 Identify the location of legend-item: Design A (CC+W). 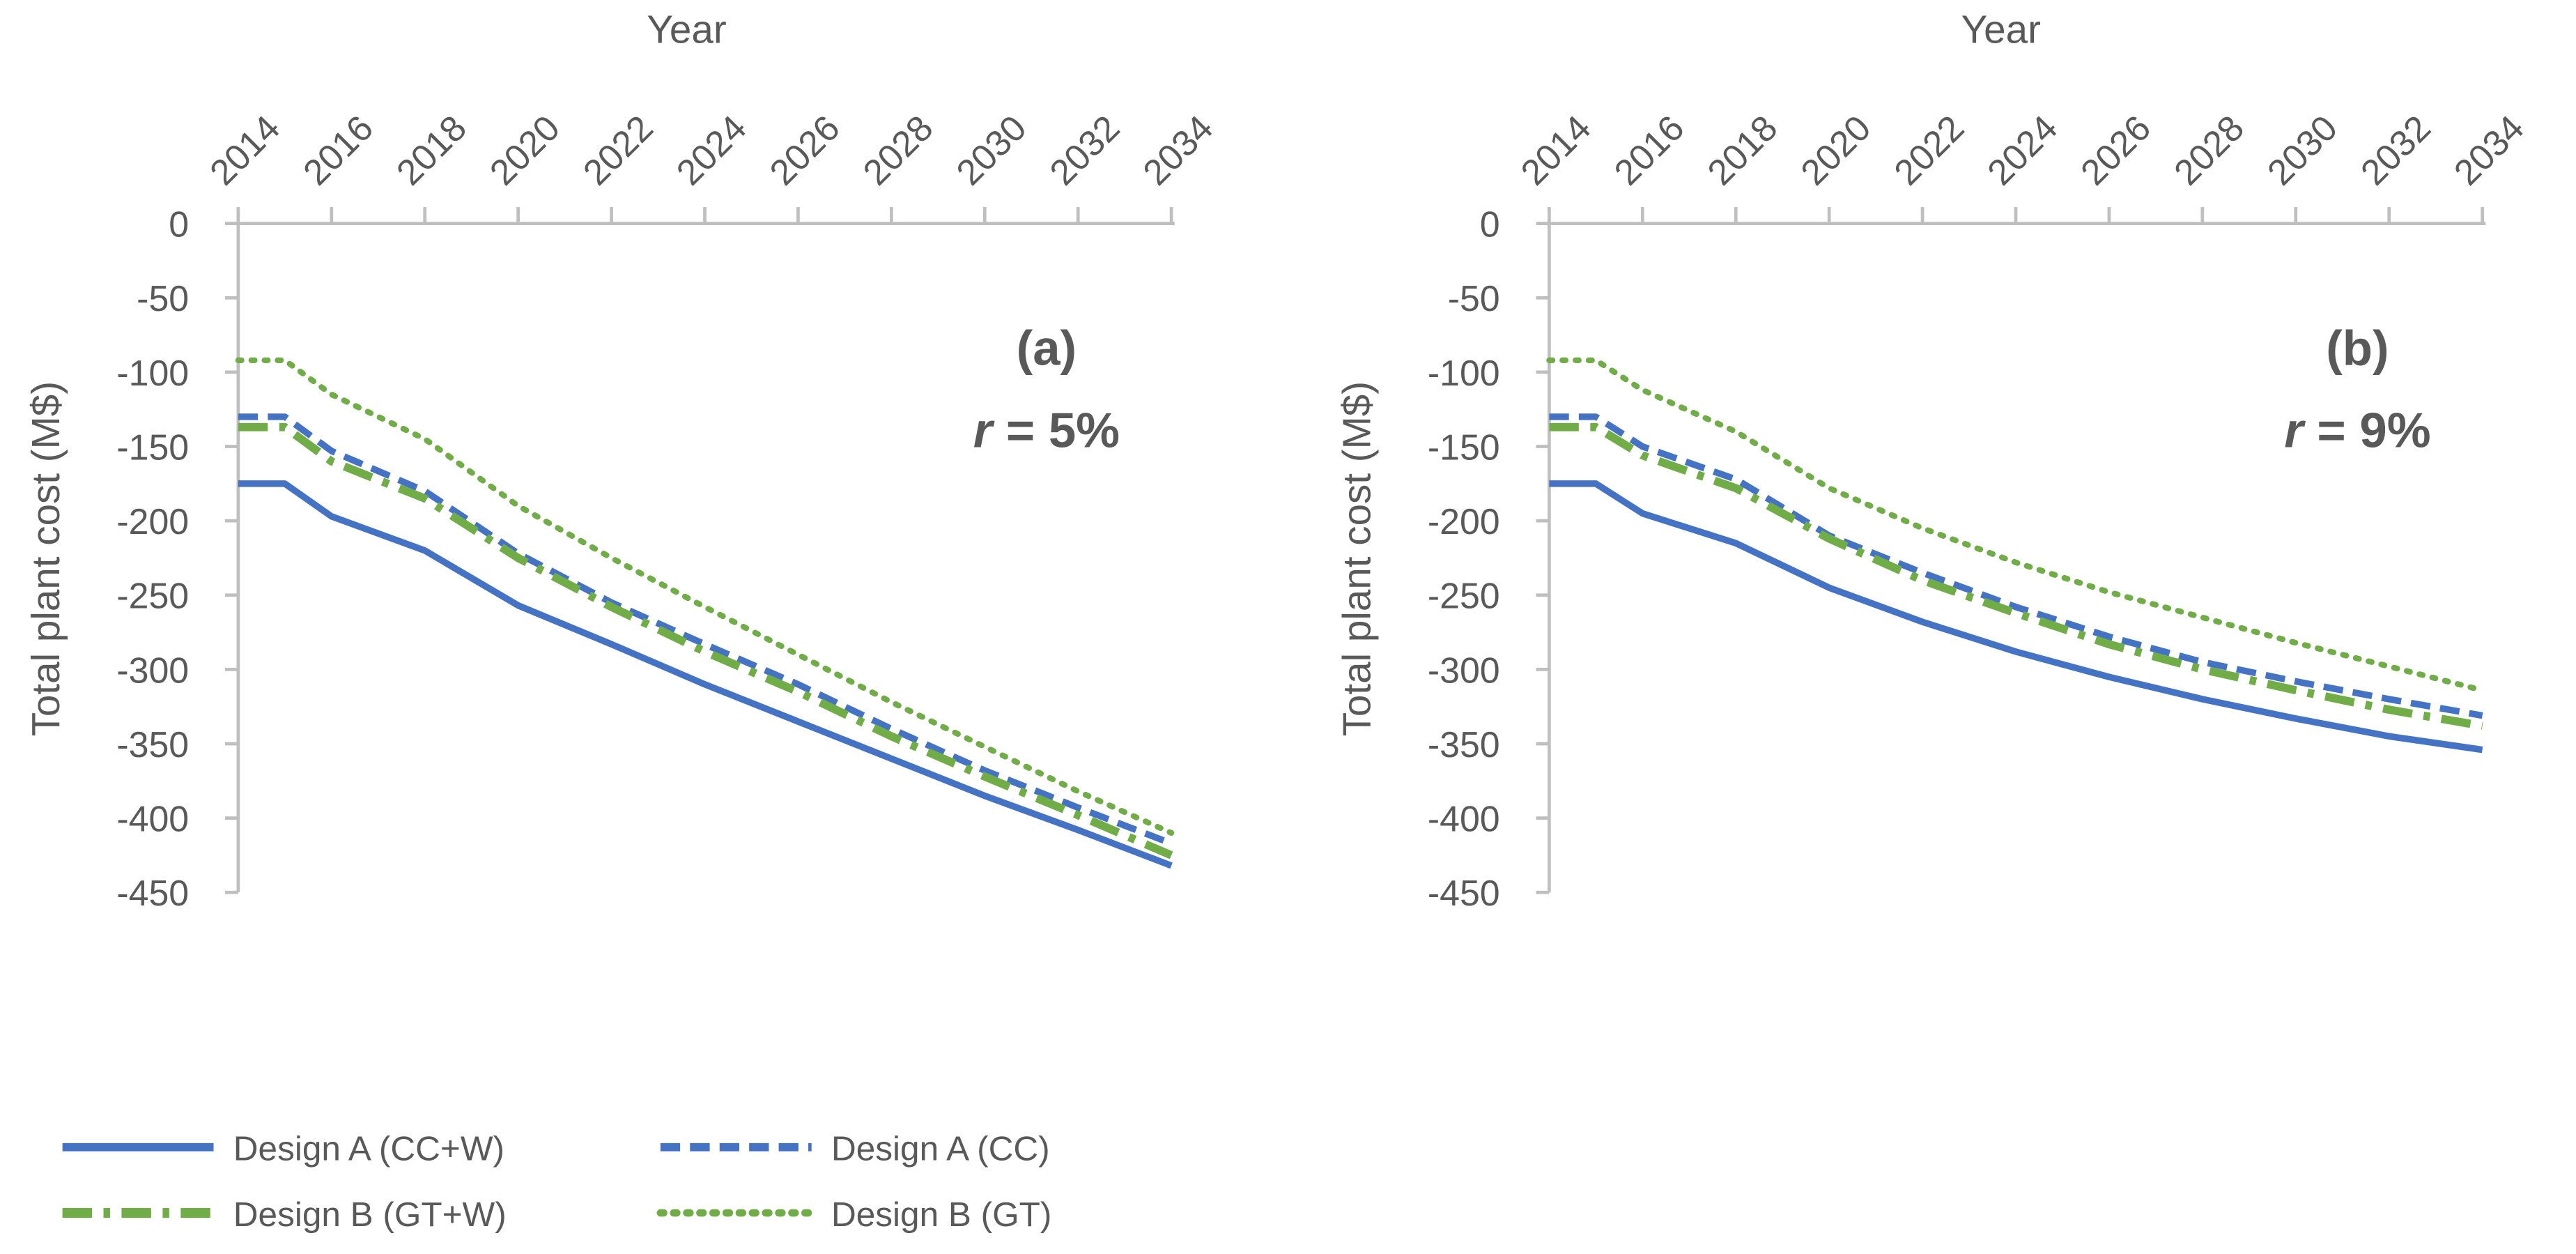
(283, 1149).